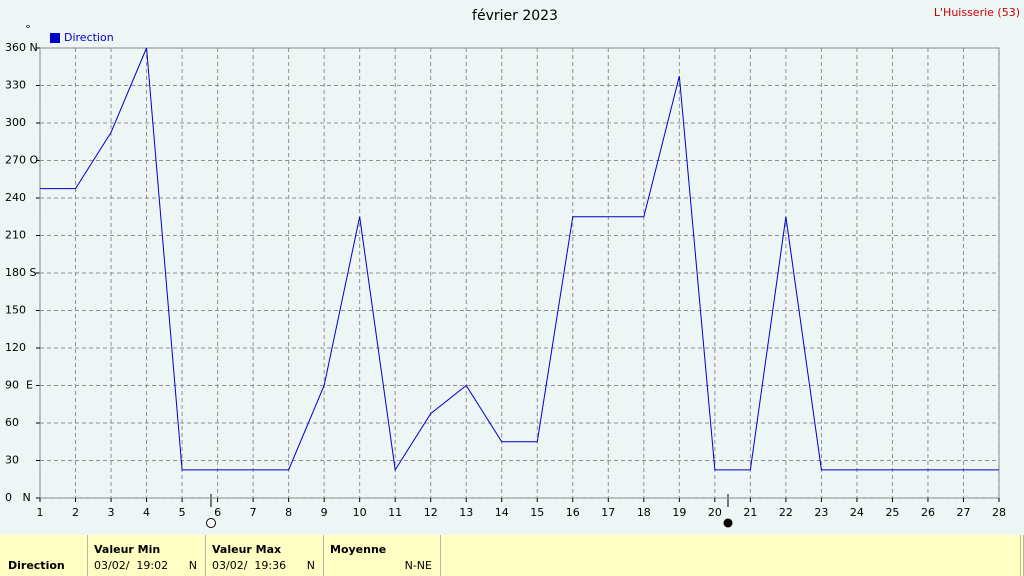  What do you see at coordinates (358, 549) in the screenshot?
I see `column-header: Moyenne` at bounding box center [358, 549].